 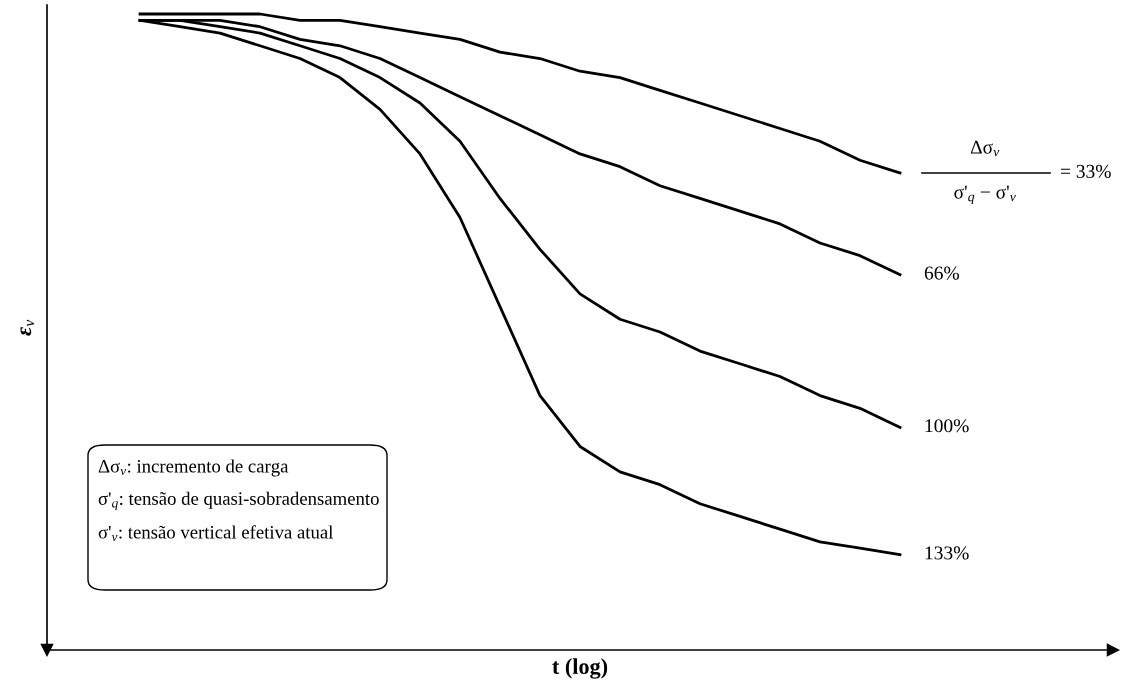 I want to click on text: Δσ$_{v}$, so click(x=985, y=148).